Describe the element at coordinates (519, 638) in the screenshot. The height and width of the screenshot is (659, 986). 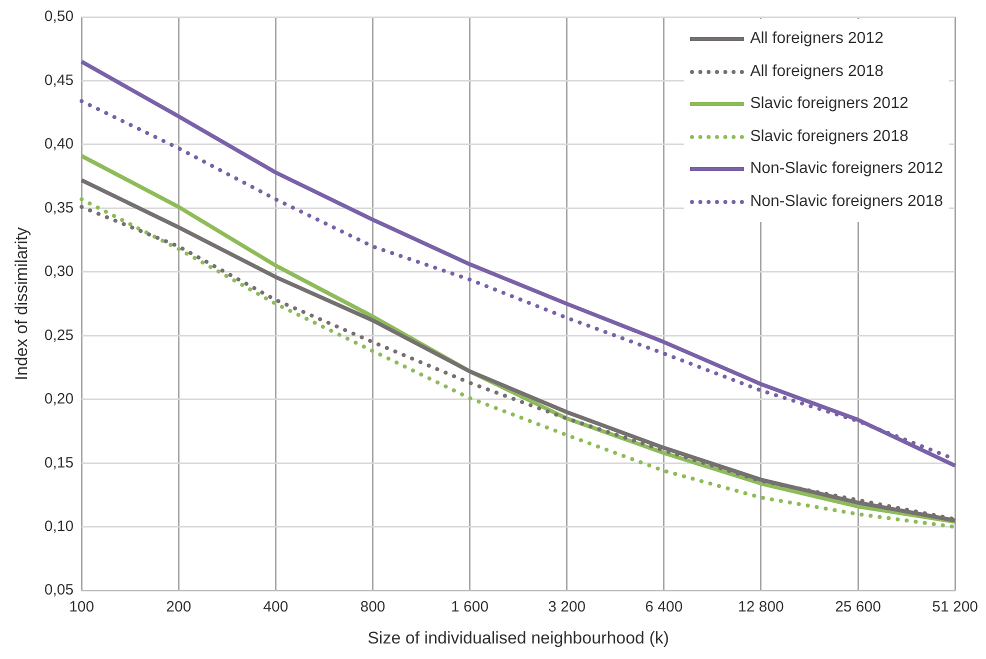
I see `x-axis-title: Size of individualised neighbourhood (k)` at that location.